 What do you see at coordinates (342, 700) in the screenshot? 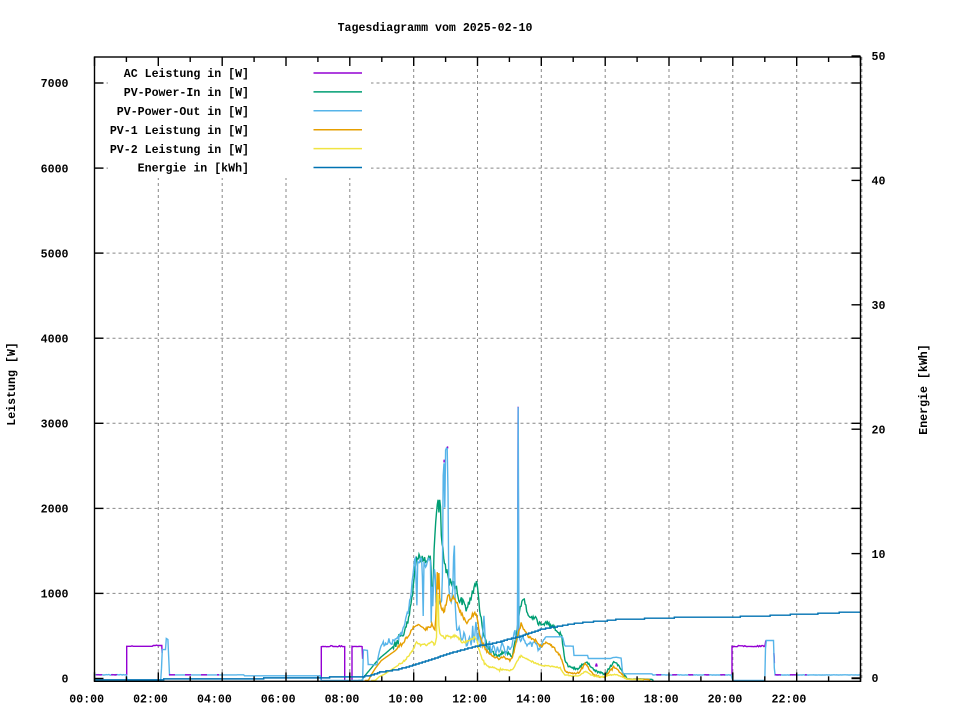
I see `svg-text: 08:00` at bounding box center [342, 700].